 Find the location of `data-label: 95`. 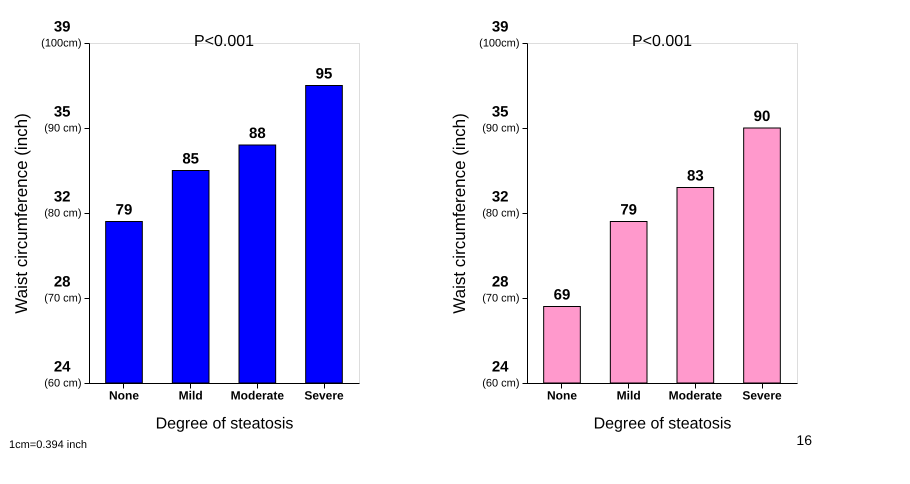

data-label: 95 is located at coordinates (324, 74).